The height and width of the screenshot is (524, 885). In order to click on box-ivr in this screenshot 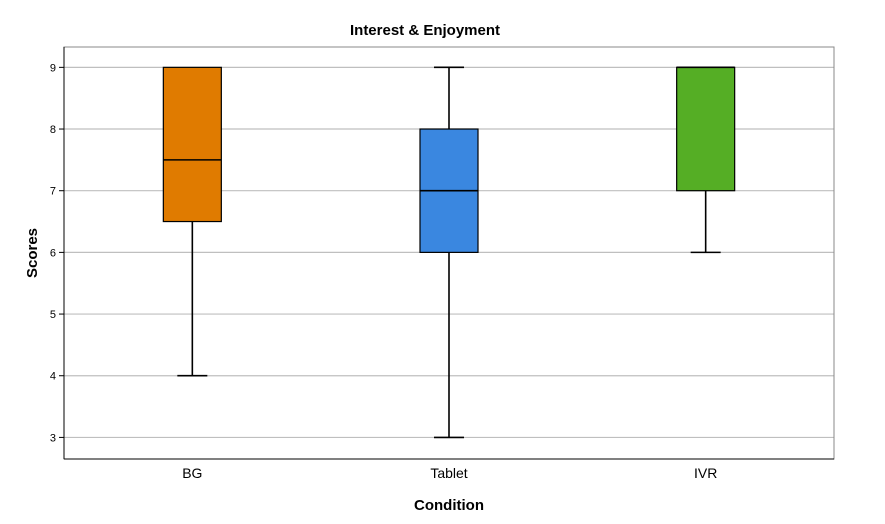, I will do `click(706, 160)`.